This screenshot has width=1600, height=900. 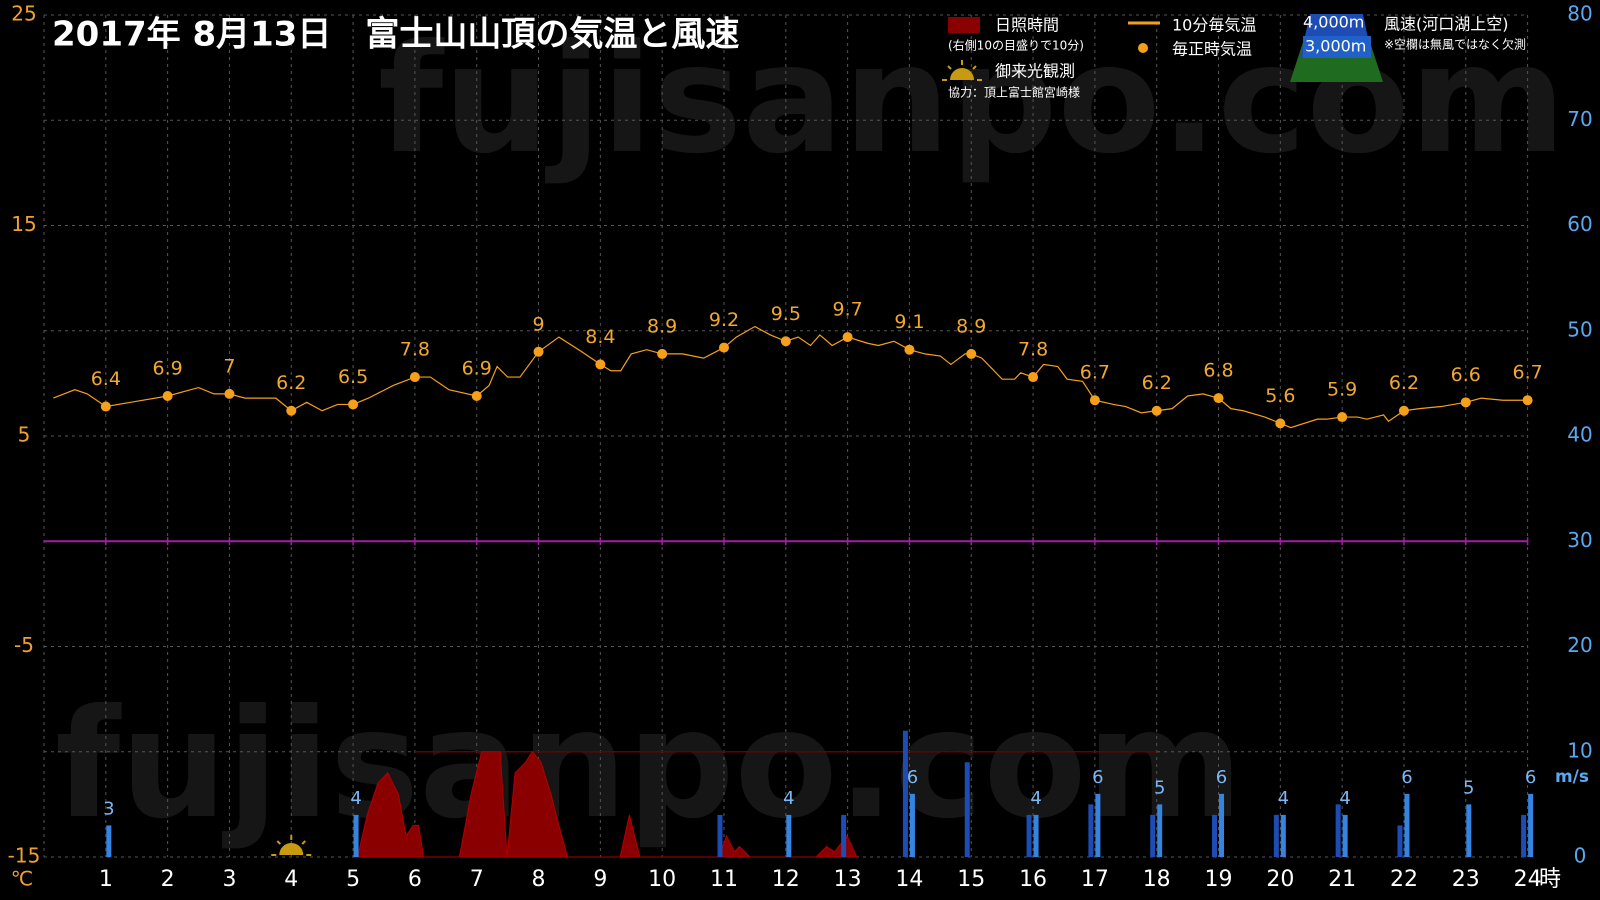 What do you see at coordinates (24, 435) in the screenshot?
I see `y-tick-label: 5` at bounding box center [24, 435].